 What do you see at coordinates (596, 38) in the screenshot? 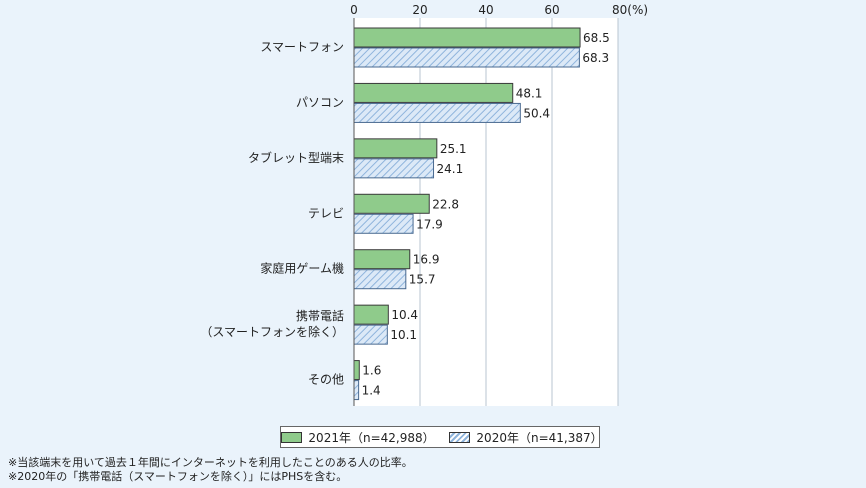
I see `data-label: 68.5` at bounding box center [596, 38].